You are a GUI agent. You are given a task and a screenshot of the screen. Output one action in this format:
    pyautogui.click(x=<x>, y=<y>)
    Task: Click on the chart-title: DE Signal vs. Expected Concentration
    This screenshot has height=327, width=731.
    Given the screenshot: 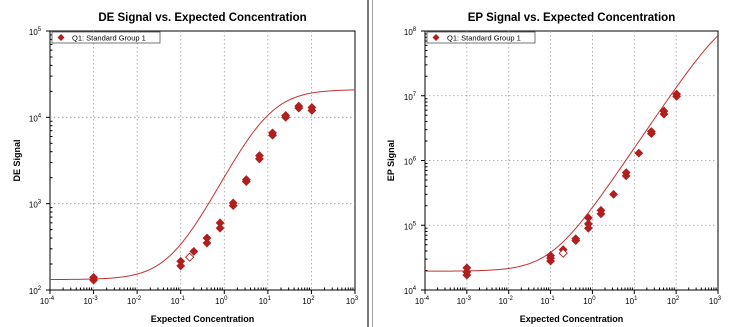 What is the action you would take?
    pyautogui.click(x=202, y=18)
    